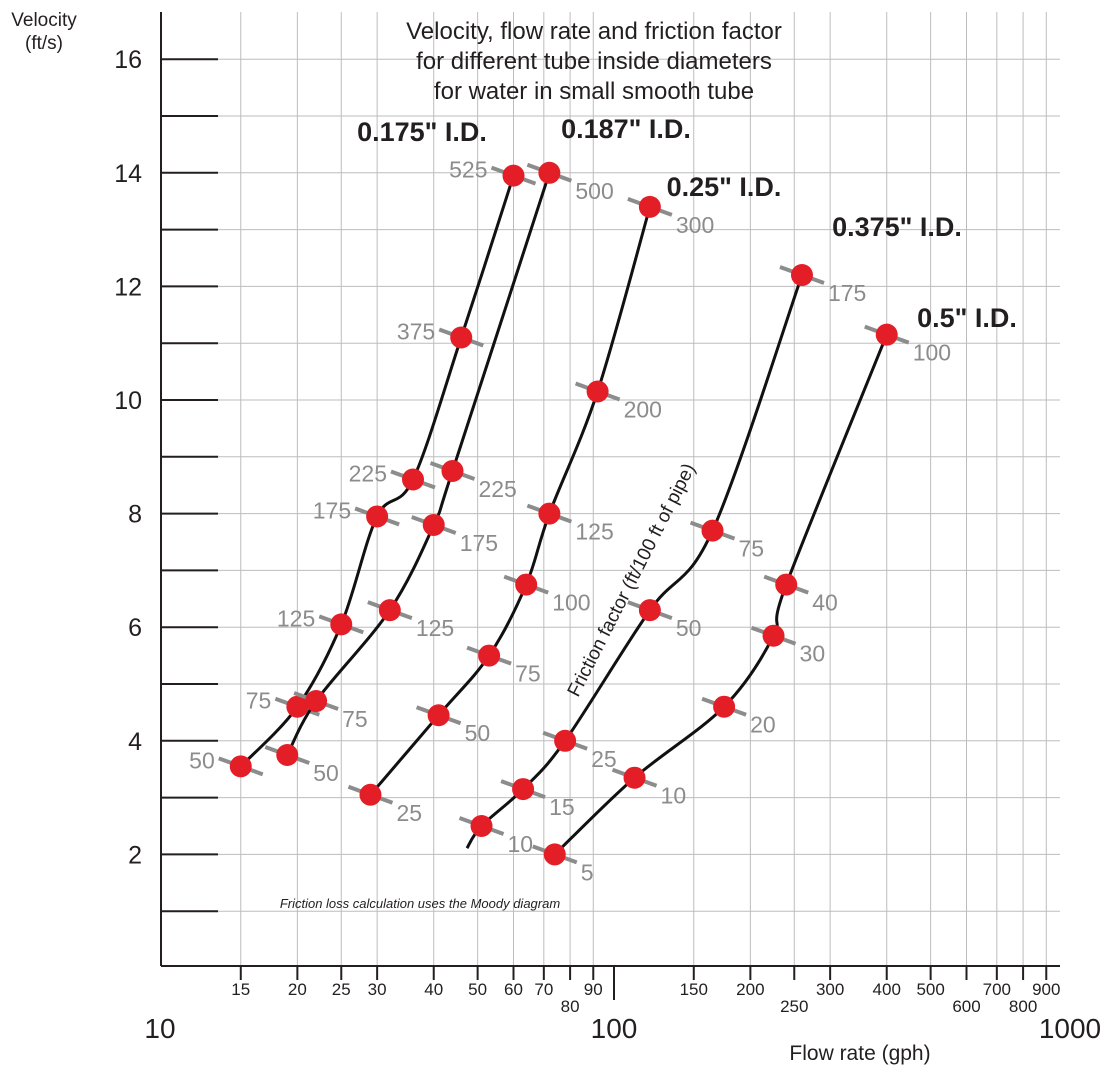 The width and height of the screenshot is (1118, 1076). Describe the element at coordinates (593, 989) in the screenshot. I see `x-tick-label: 90` at that location.